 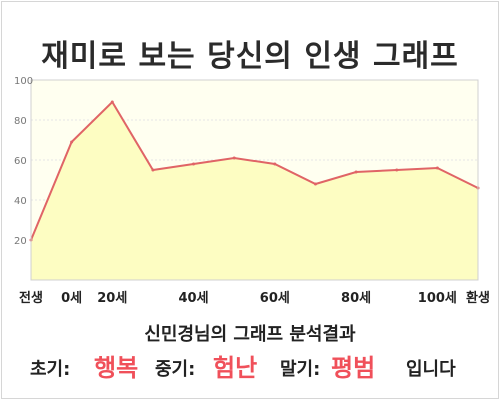 I want to click on y-tick-label: 60, so click(x=20, y=161).